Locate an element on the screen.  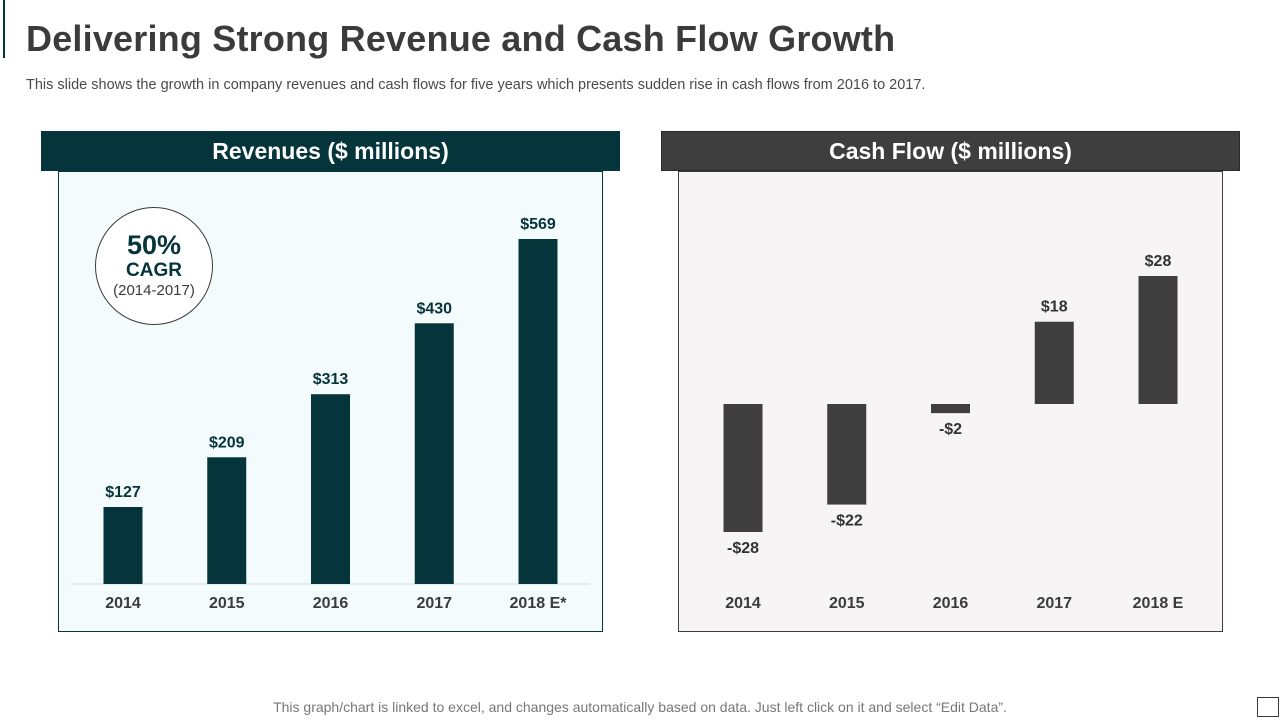
cash-flow-panel-header: Cash Flow ($ millions) is located at coordinates (950, 151).